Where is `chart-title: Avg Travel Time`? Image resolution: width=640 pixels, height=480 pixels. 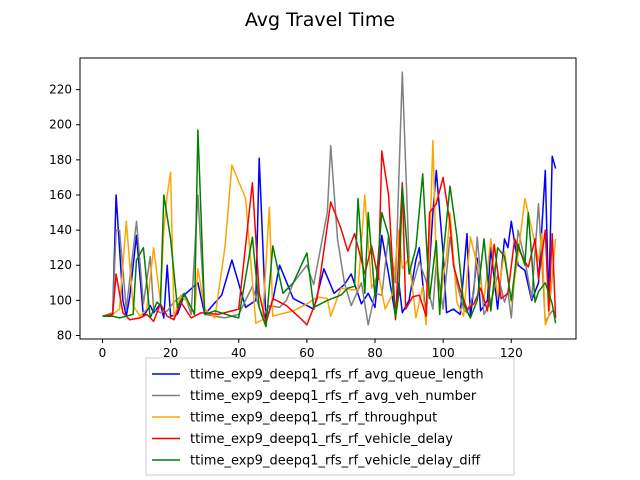 chart-title: Avg Travel Time is located at coordinates (320, 20).